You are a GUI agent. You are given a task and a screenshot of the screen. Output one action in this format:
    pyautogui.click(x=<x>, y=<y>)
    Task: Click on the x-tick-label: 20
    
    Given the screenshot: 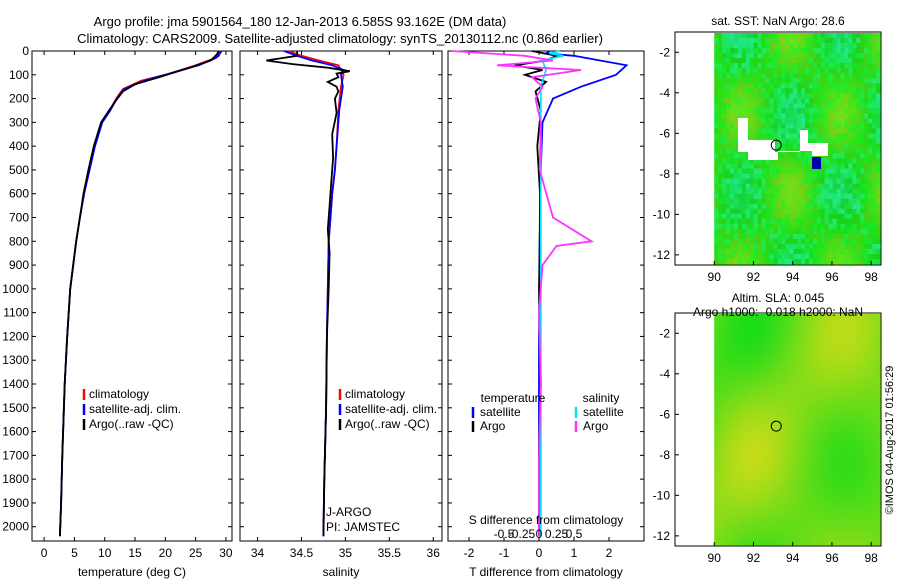 What is the action you would take?
    pyautogui.click(x=166, y=553)
    